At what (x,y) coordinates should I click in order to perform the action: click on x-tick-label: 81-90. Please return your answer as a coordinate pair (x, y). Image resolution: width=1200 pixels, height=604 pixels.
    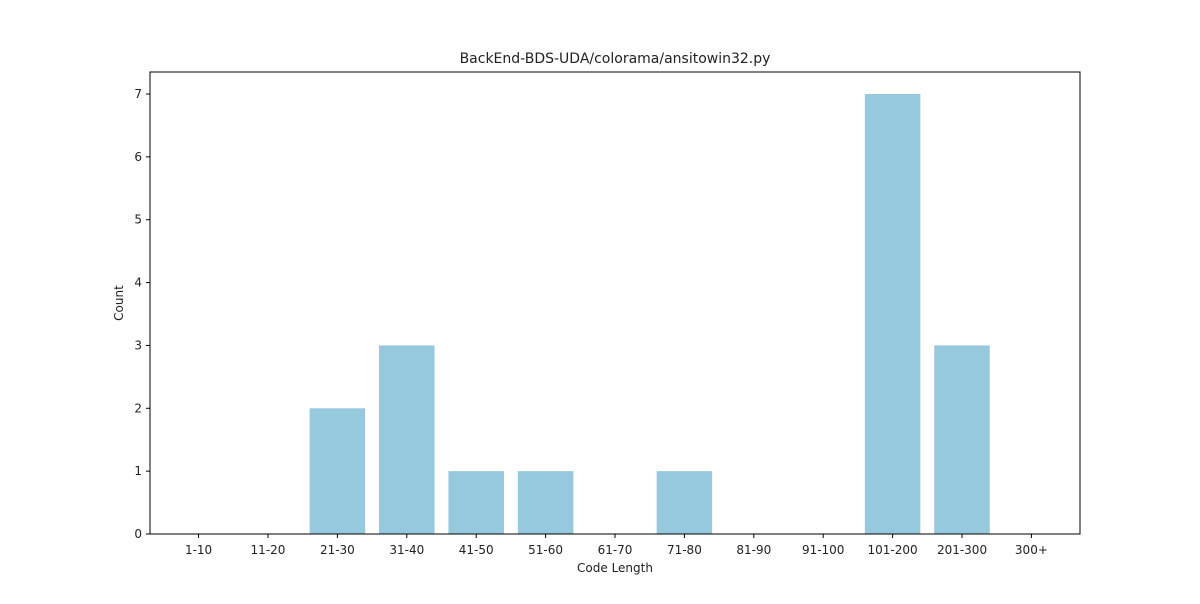
    Looking at the image, I should click on (753, 550).